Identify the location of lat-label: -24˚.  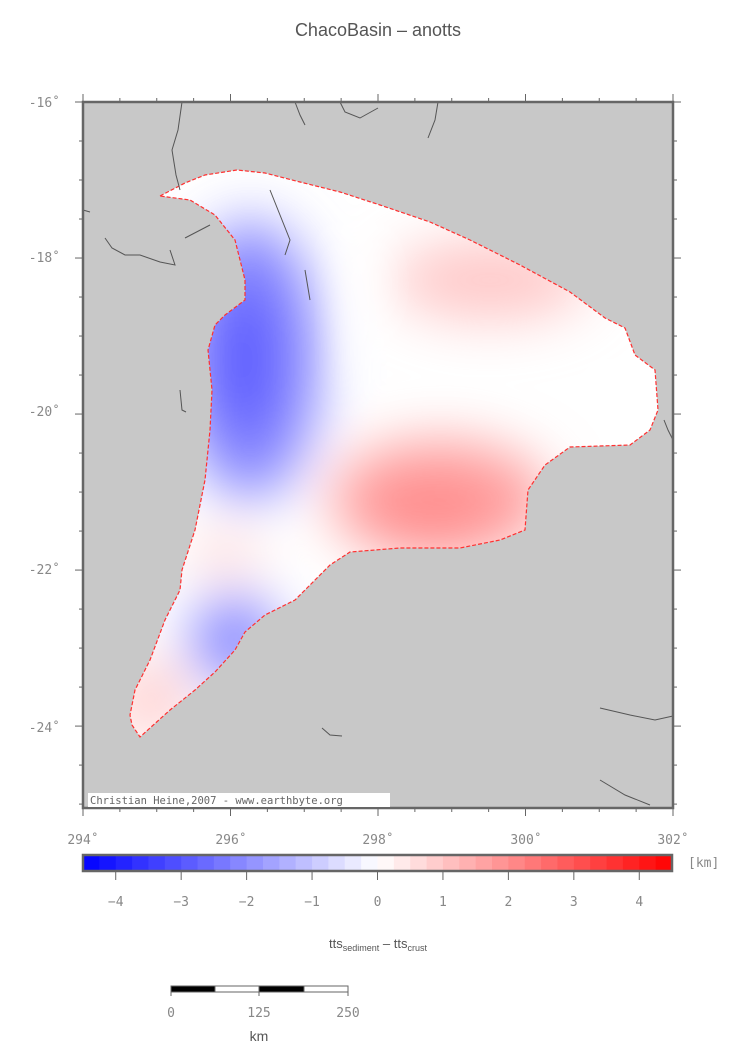
(44, 728).